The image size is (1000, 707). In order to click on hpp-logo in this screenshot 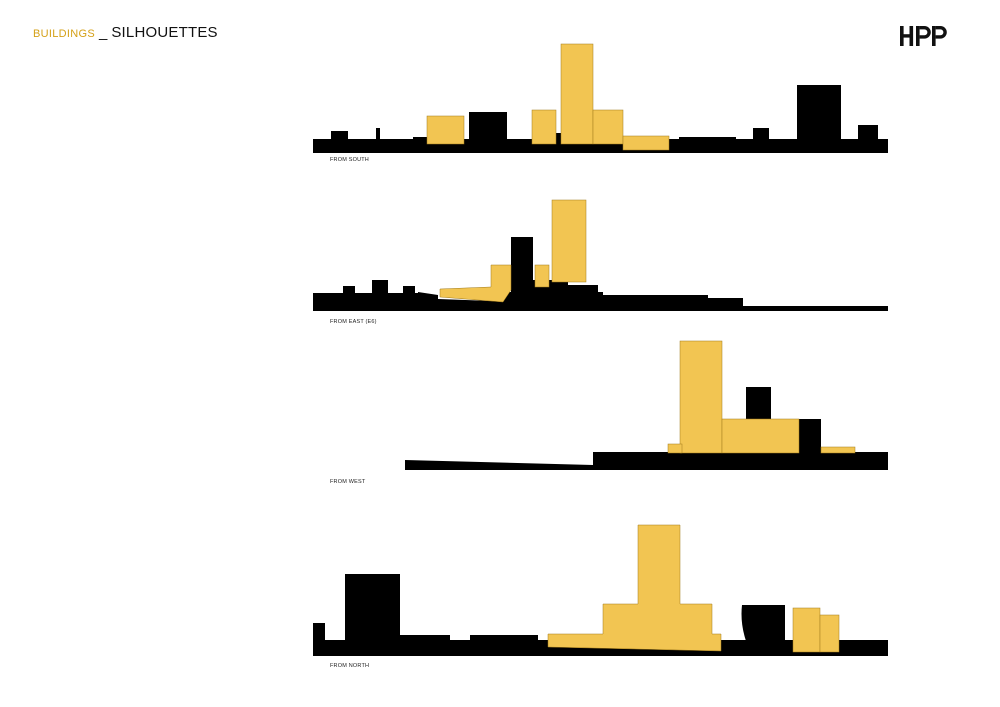, I will do `click(923, 36)`.